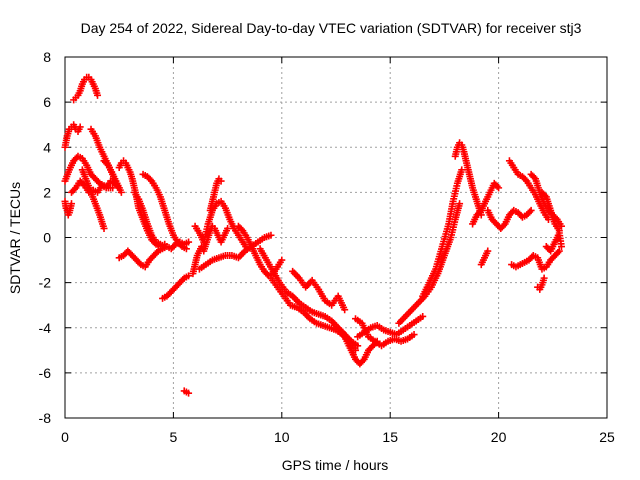 Image resolution: width=640 pixels, height=480 pixels. I want to click on y-axis-label: SDTVAR / TECUs, so click(15, 238).